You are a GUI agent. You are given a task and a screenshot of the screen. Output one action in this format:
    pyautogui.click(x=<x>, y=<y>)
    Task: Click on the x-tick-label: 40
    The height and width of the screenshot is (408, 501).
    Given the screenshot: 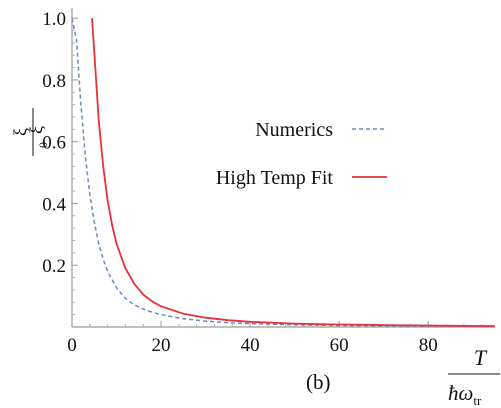 What is the action you would take?
    pyautogui.click(x=250, y=345)
    